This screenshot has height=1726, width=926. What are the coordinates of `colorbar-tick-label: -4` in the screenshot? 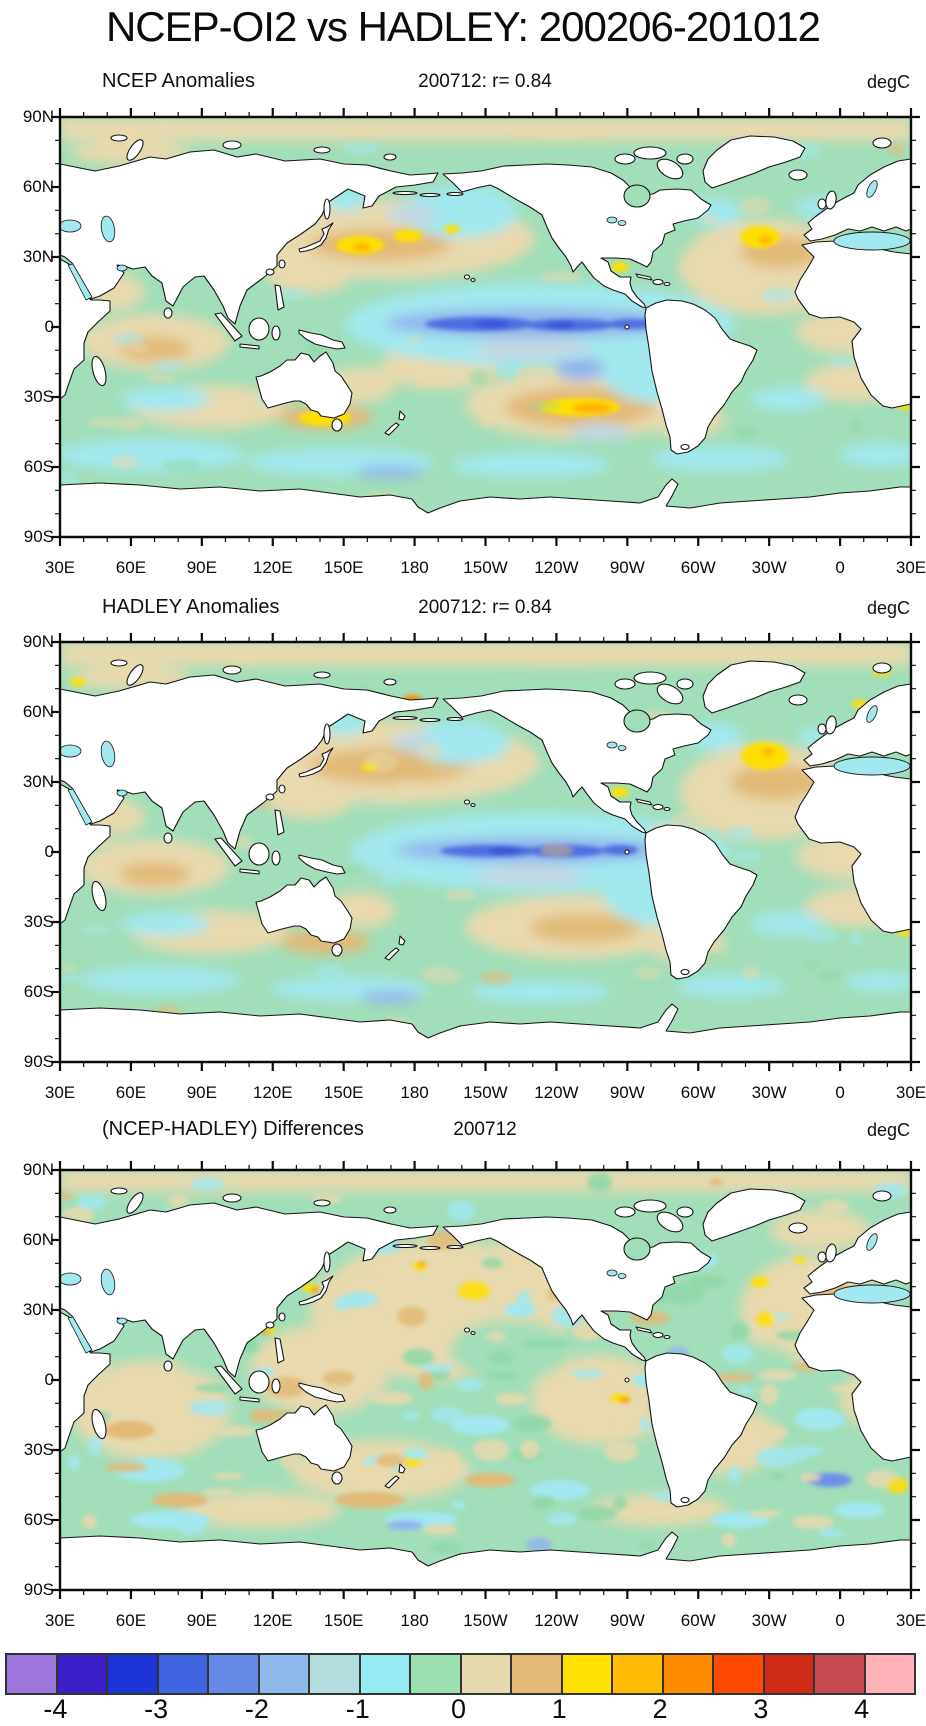 It's located at (55, 1709).